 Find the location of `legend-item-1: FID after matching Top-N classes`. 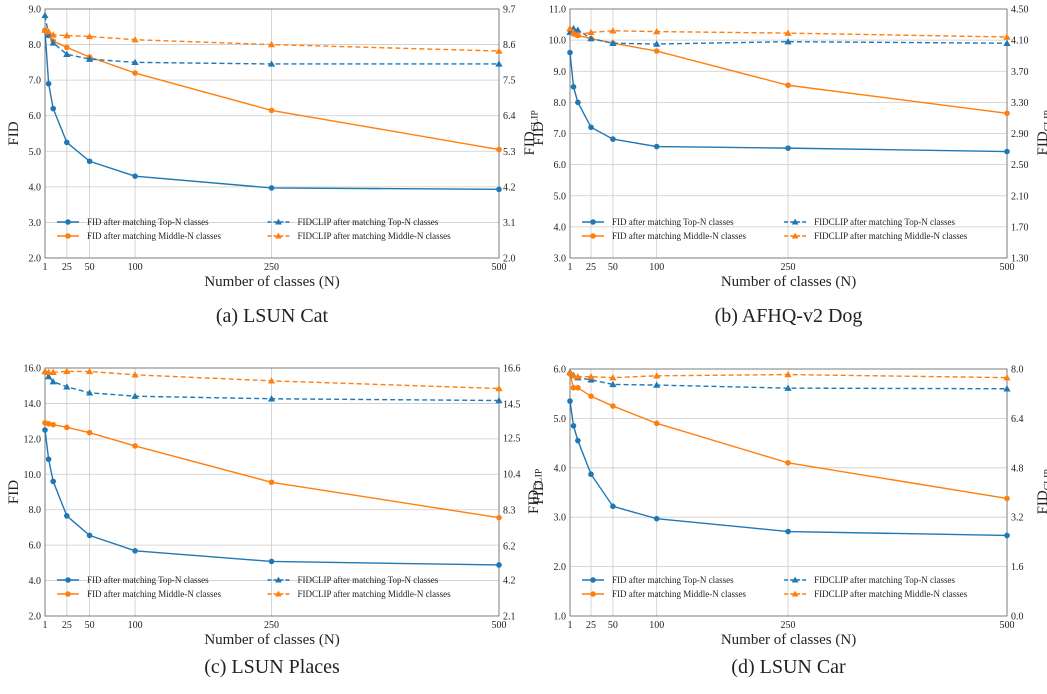

legend-item-1: FID after matching Top-N classes is located at coordinates (658, 222).